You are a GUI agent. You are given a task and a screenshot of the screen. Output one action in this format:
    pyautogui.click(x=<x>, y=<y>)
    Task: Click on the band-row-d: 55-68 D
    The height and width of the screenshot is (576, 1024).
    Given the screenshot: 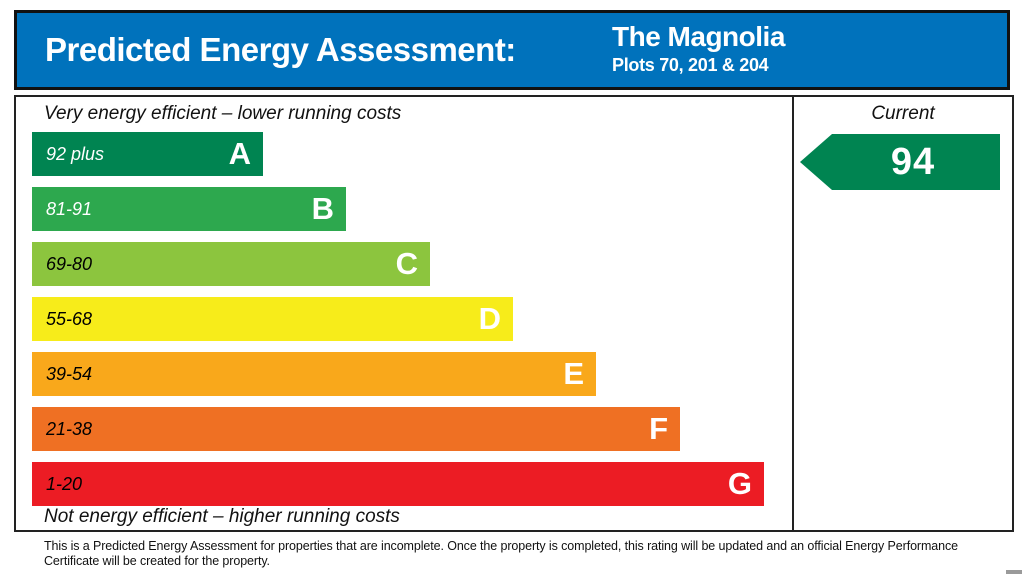 What is the action you would take?
    pyautogui.click(x=272, y=319)
    